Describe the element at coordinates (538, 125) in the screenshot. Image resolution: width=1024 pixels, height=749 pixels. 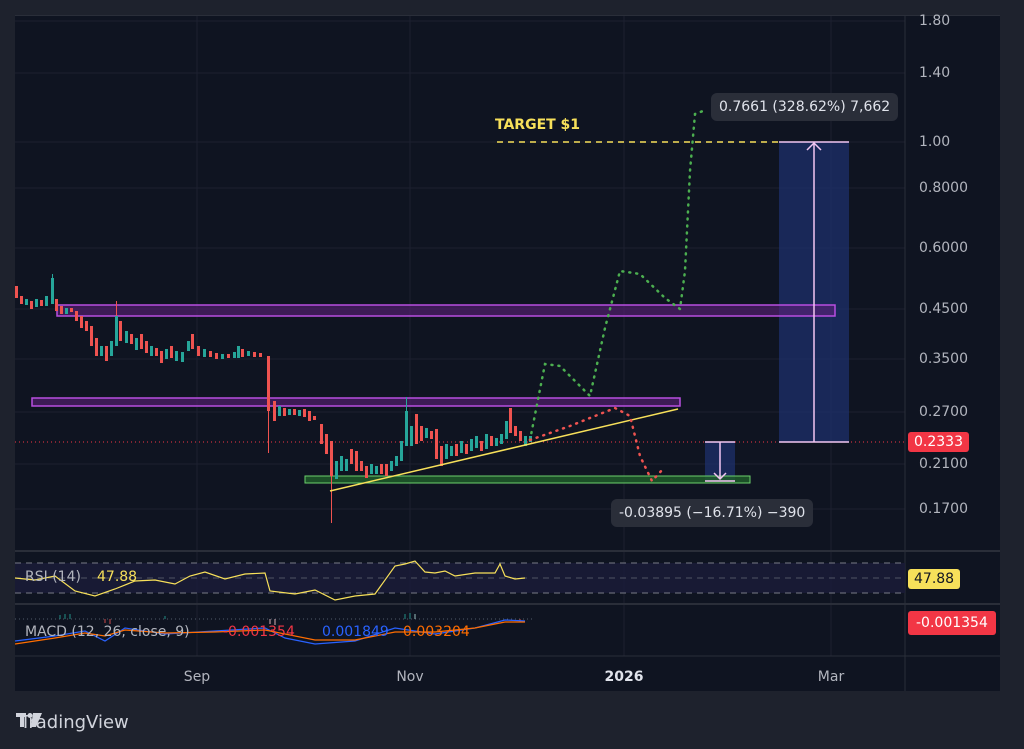
I see `target-label: TARGET $1` at that location.